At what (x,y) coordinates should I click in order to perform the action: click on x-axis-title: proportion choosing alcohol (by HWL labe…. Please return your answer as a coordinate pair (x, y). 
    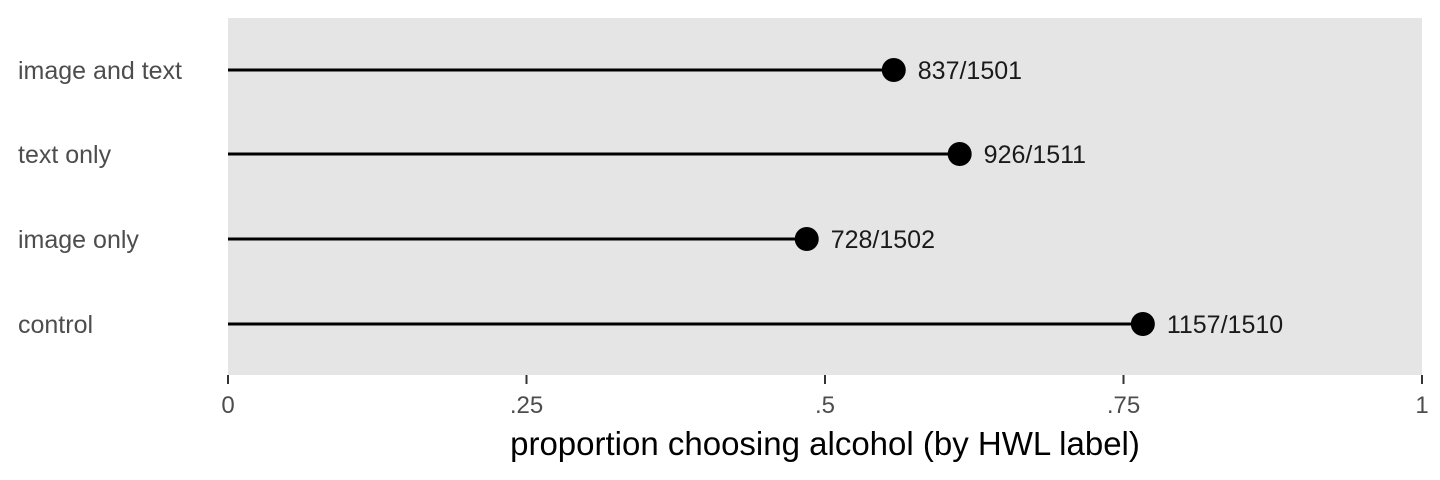
    Looking at the image, I should click on (825, 443).